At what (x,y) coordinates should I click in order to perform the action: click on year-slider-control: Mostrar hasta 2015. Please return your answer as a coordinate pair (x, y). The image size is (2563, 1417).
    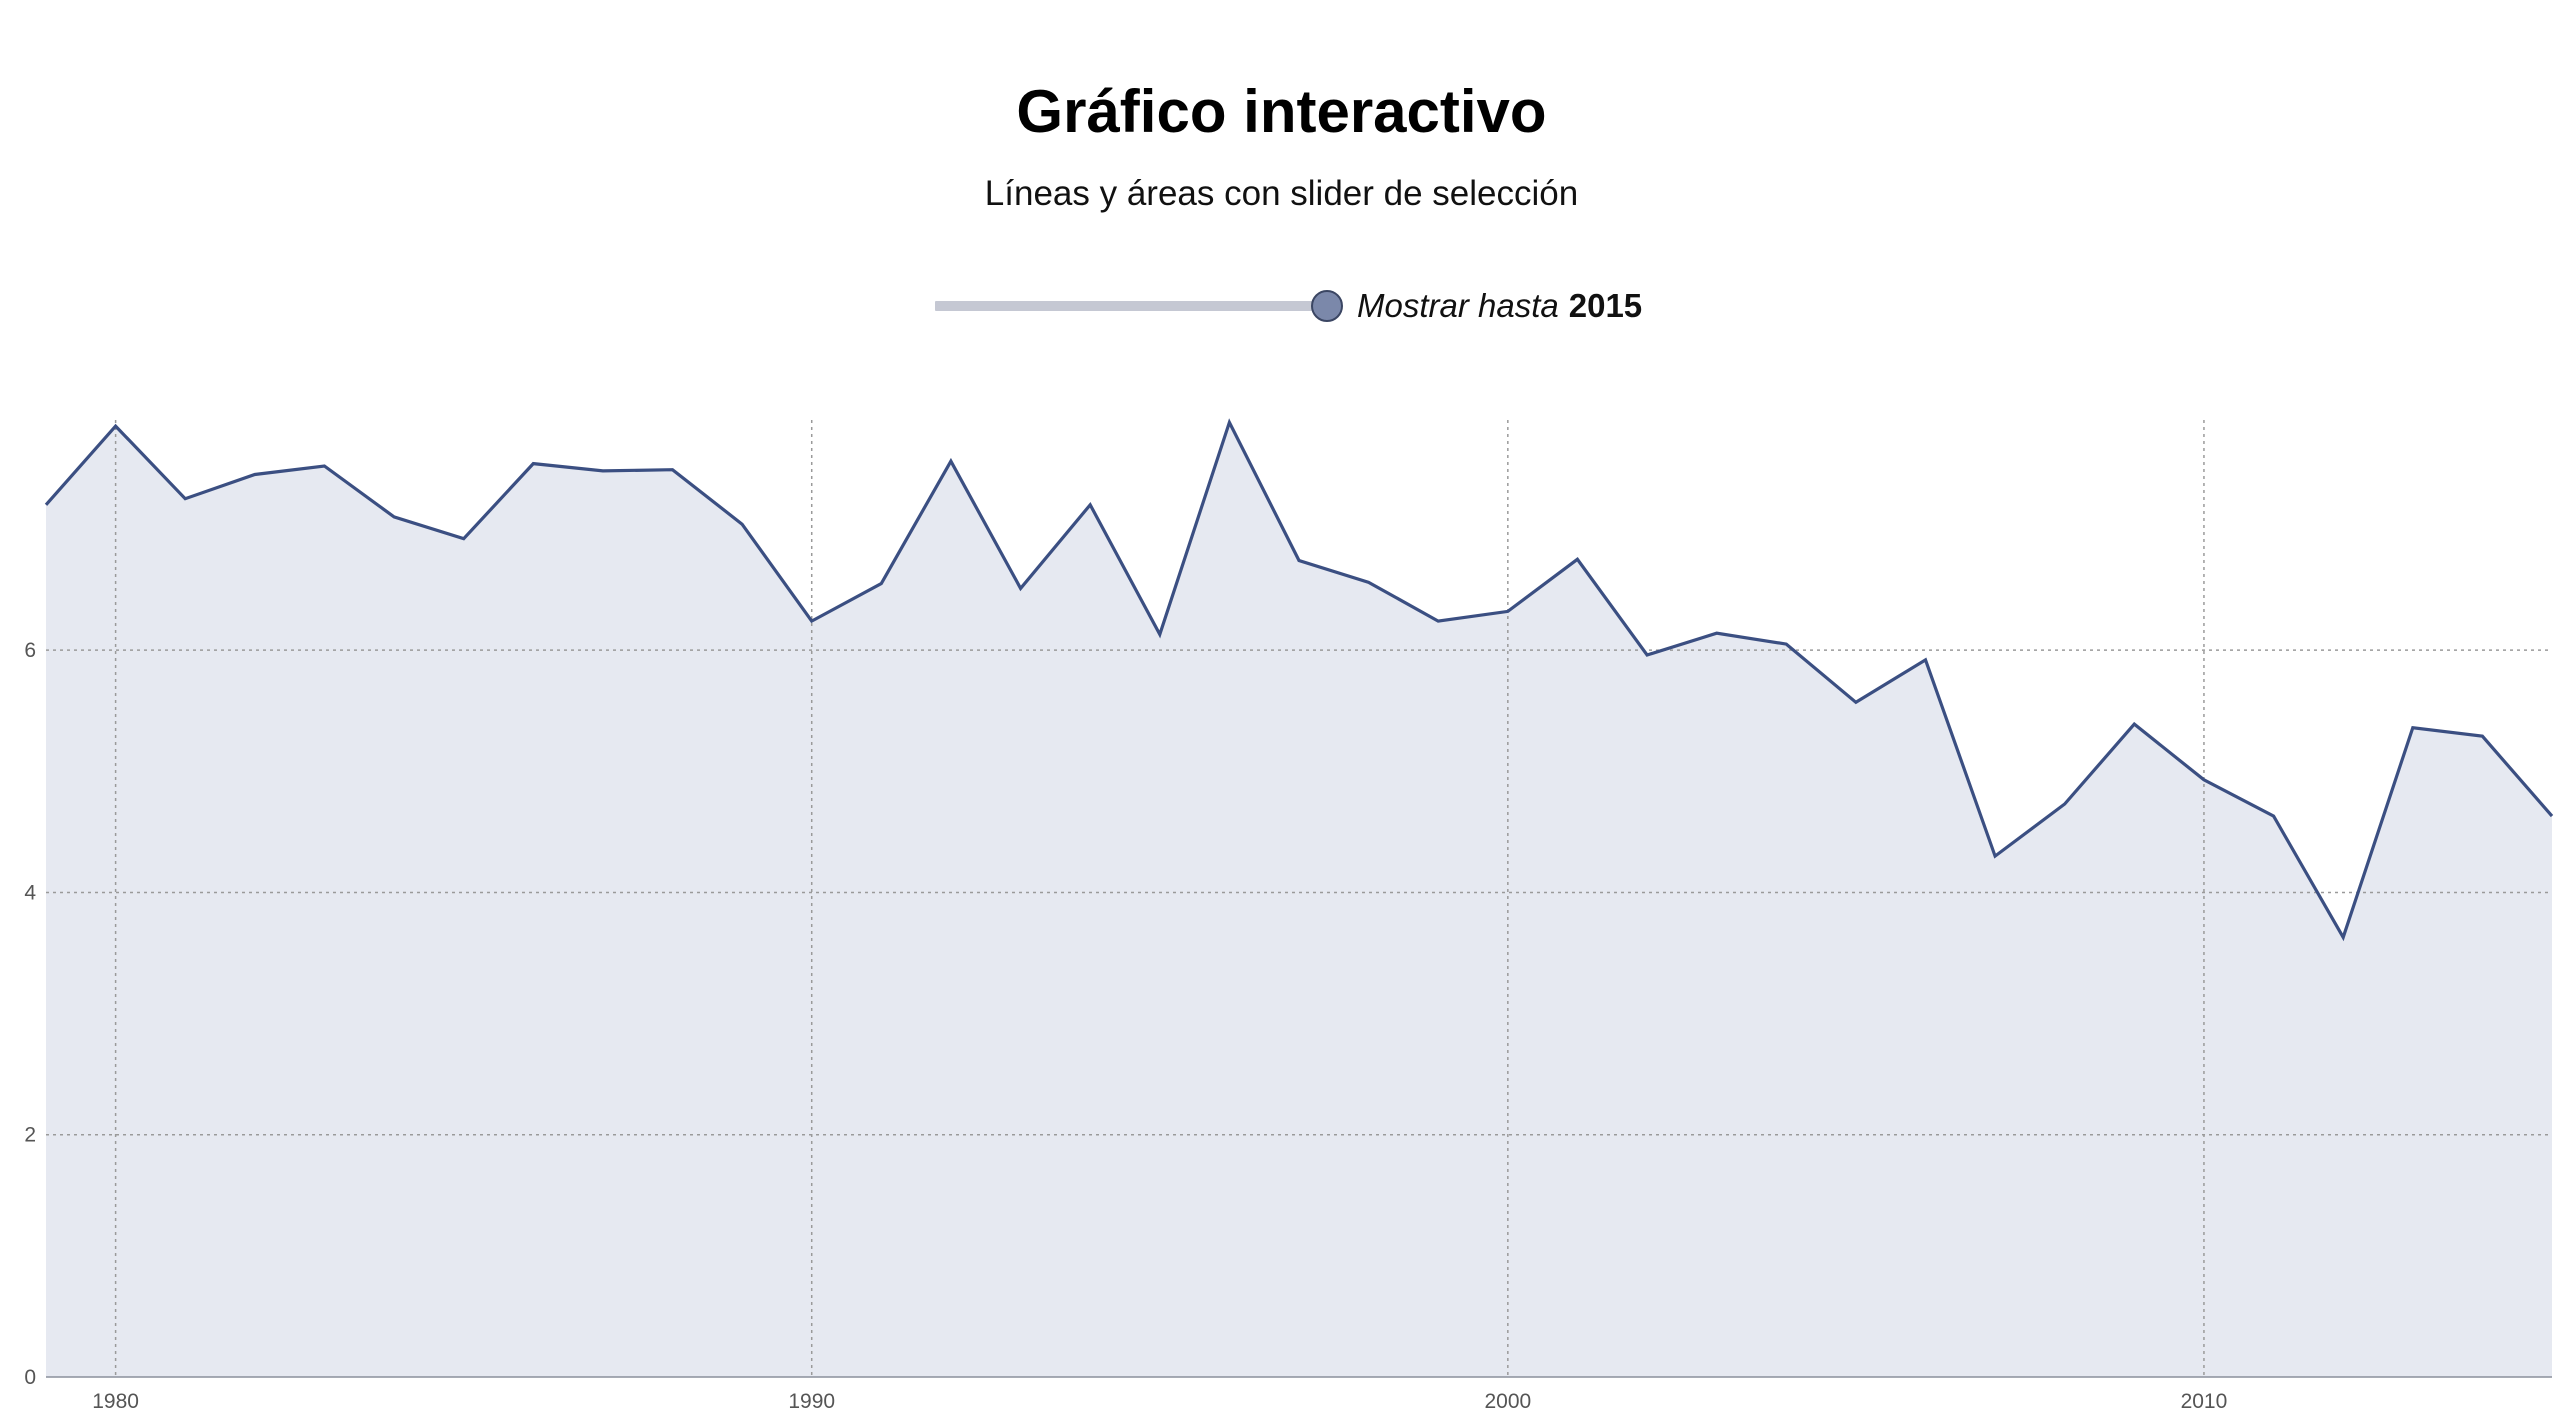
    Looking at the image, I should click on (1288, 306).